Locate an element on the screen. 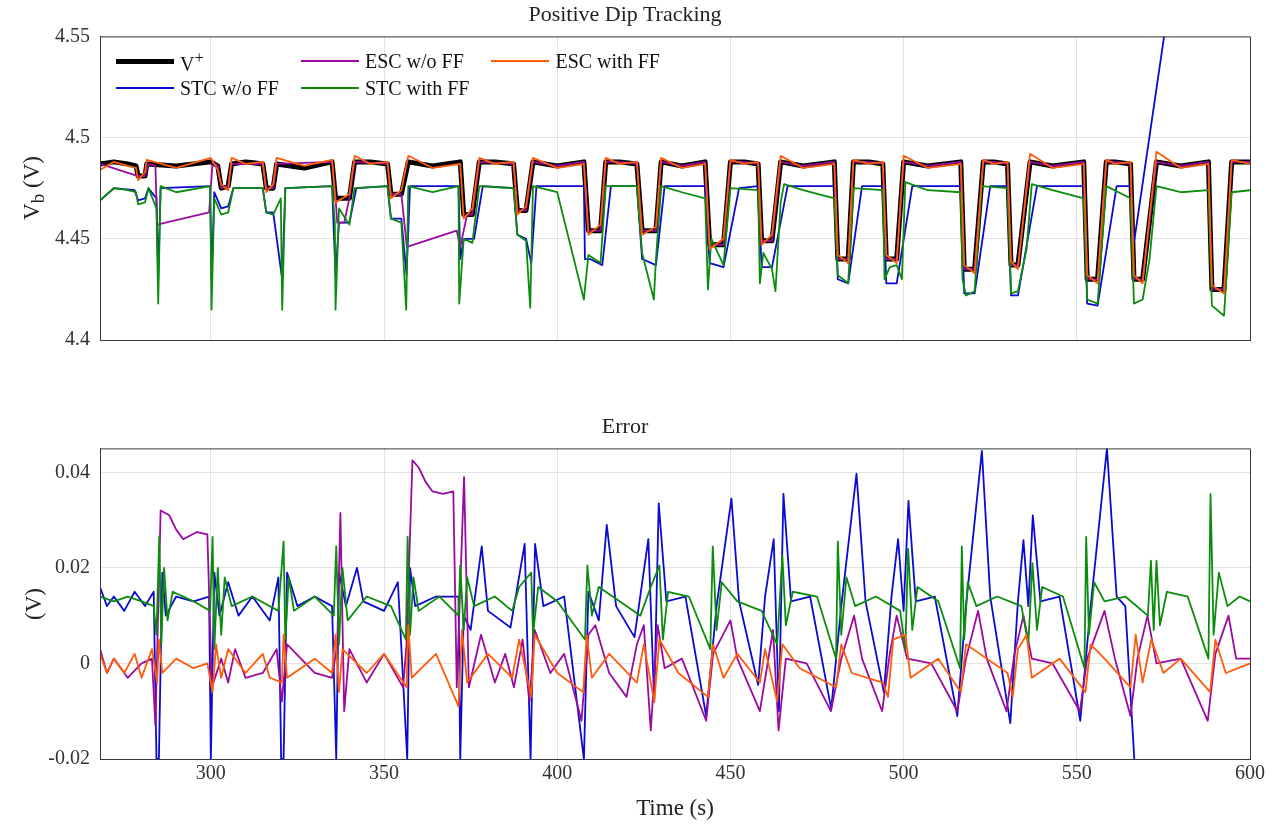  legend-label: V$^{+}$ is located at coordinates (192, 62).